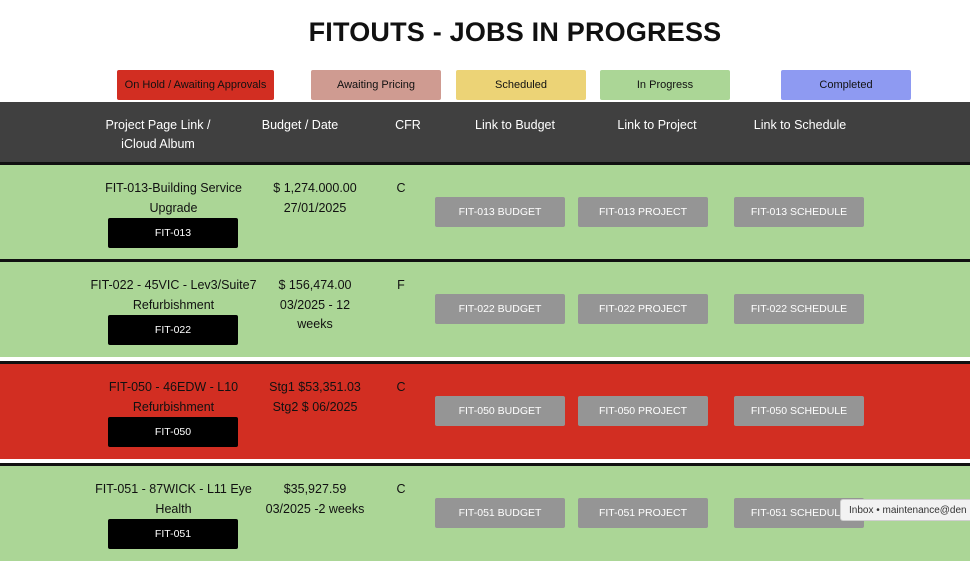 Image resolution: width=970 pixels, height=561 pixels. Describe the element at coordinates (173, 198) in the screenshot. I see `job-name: FIT-013-Building Service Upgrade` at that location.